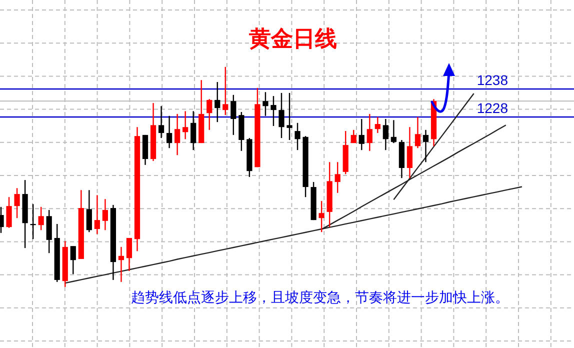 This screenshot has height=348, width=574. What do you see at coordinates (492, 108) in the screenshot?
I see `ref-line-label: 1228` at bounding box center [492, 108].